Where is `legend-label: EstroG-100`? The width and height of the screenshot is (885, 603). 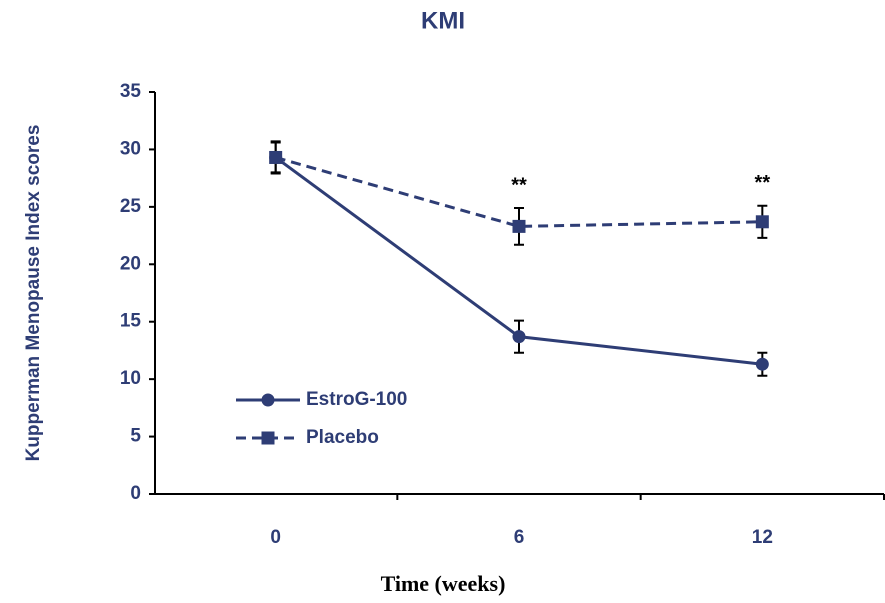 legend-label: EstroG-100 is located at coordinates (356, 399).